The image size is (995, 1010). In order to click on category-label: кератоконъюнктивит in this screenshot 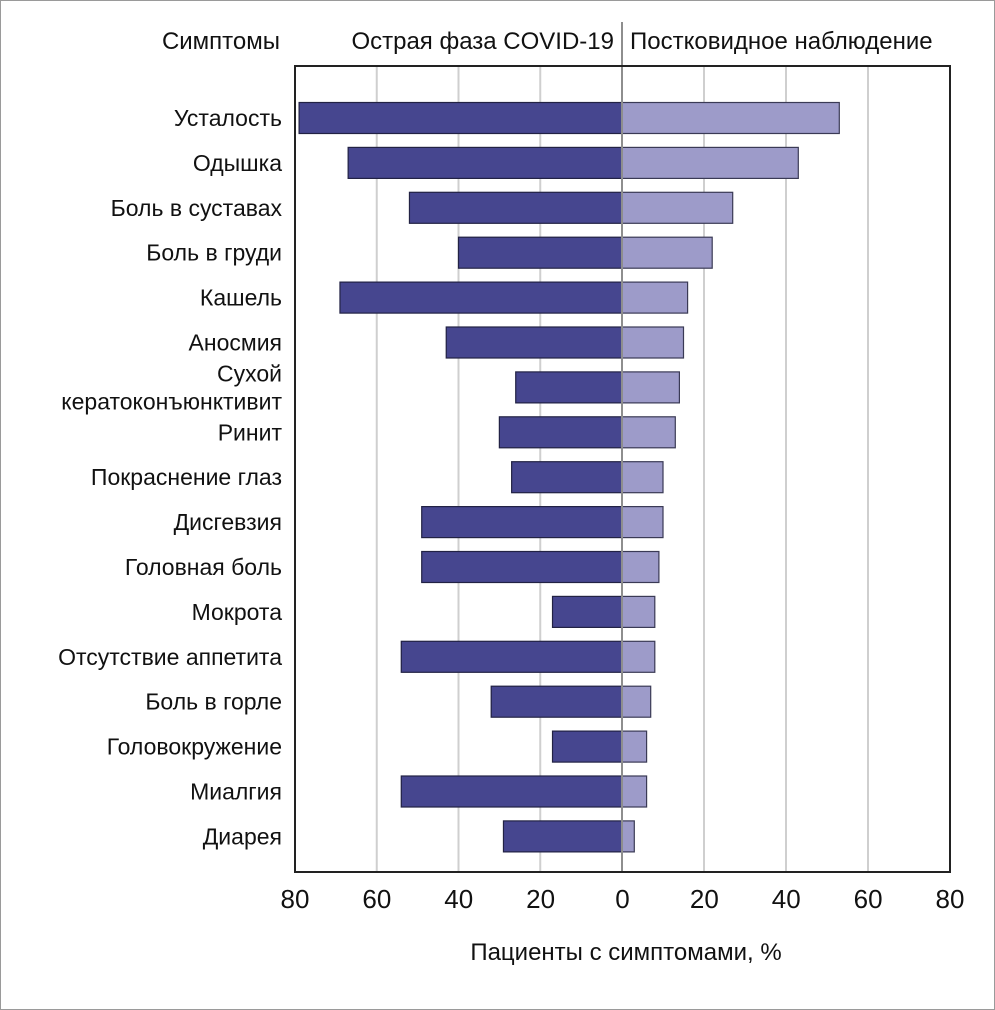, I will do `click(171, 401)`.